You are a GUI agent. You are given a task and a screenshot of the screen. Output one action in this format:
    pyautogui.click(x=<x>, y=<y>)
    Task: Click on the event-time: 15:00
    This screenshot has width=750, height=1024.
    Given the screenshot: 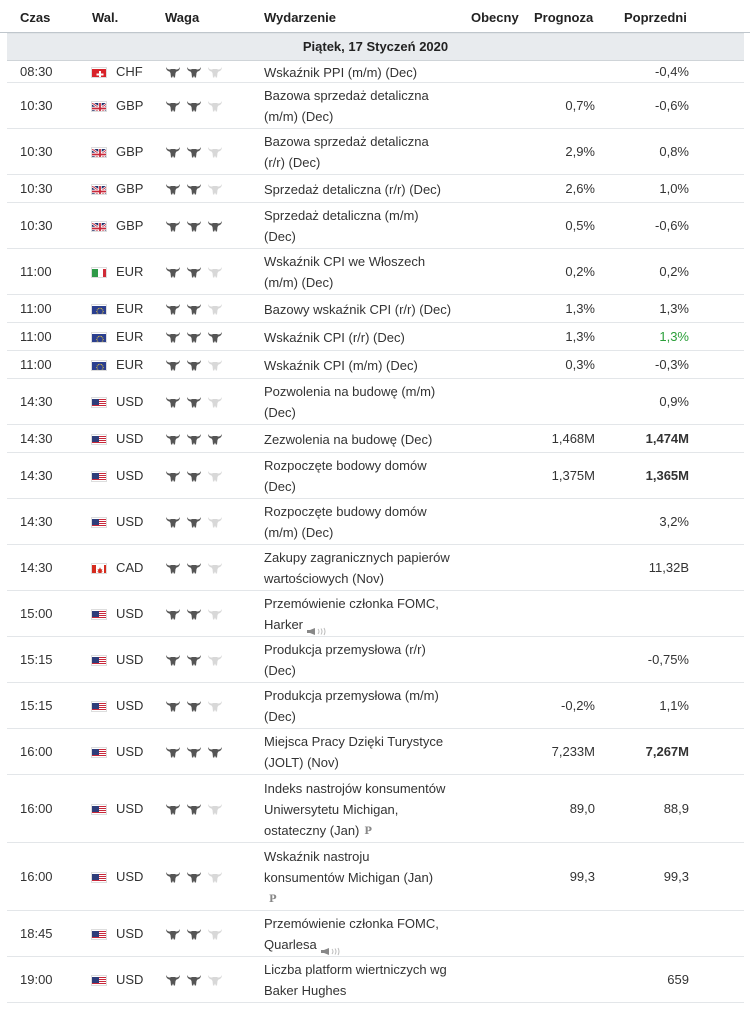 What is the action you would take?
    pyautogui.click(x=36, y=613)
    